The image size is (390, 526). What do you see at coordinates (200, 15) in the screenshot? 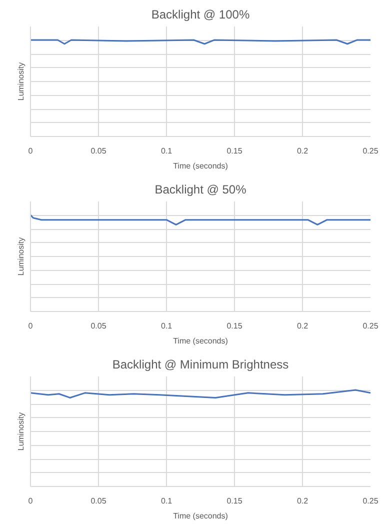
I see `chart-title: Backlight @ 100%` at bounding box center [200, 15].